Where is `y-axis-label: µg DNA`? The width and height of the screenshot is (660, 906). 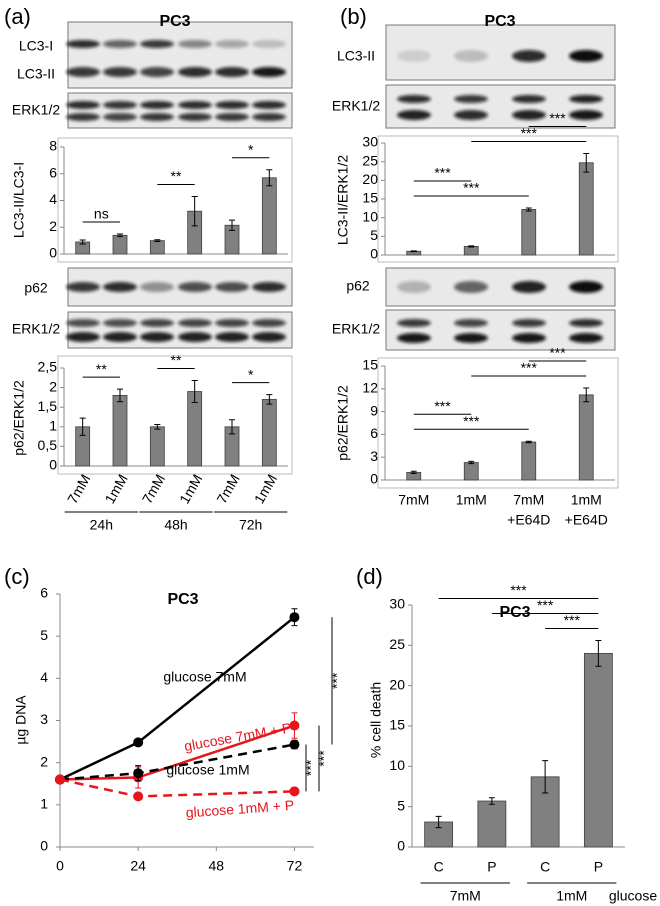 y-axis-label: µg DNA is located at coordinates (21, 720).